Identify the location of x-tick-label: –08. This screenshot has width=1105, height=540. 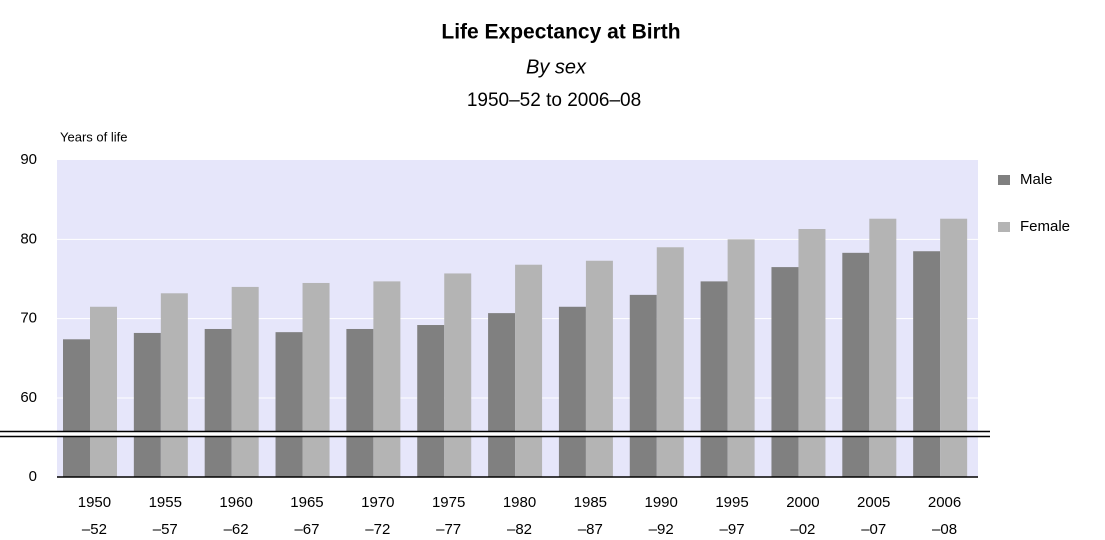
(944, 529).